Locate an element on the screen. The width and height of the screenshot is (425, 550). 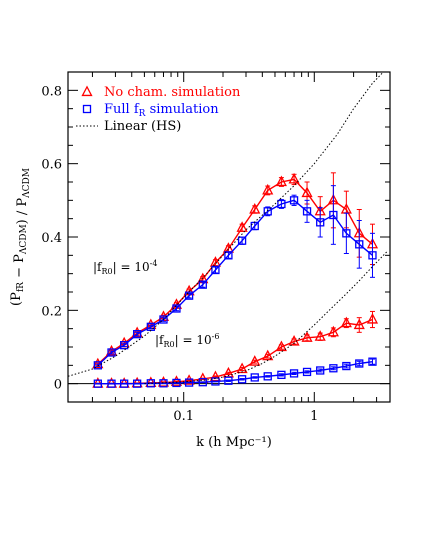
annotation-fr0-1e-4: |fR0| = 10-4 is located at coordinates (125, 267).